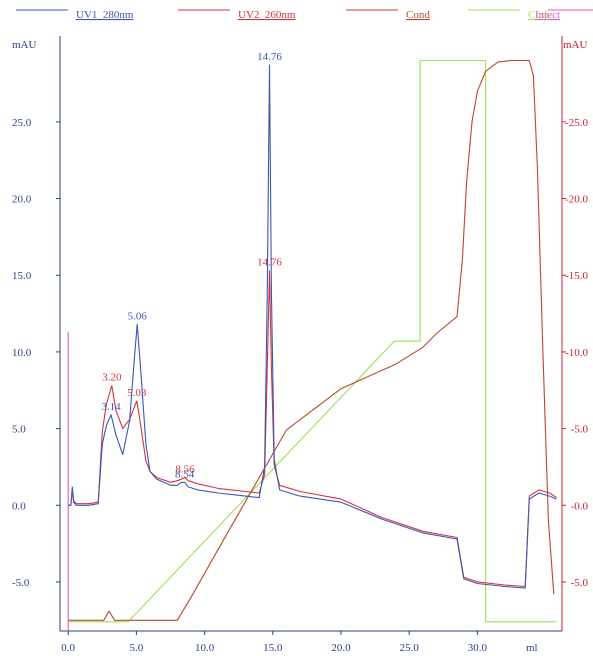 This screenshot has width=593, height=656. I want to click on x-tick-label: 10.0, so click(205, 648).